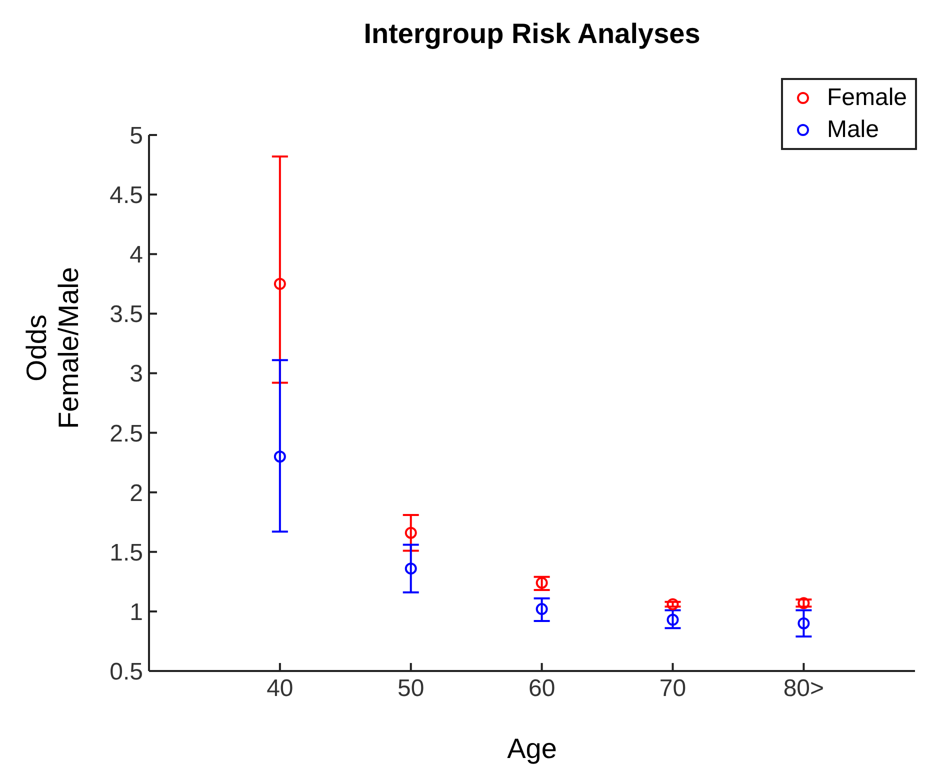 Image resolution: width=925 pixels, height=769 pixels. I want to click on y-axis-title: Odds Female/Male, so click(53, 348).